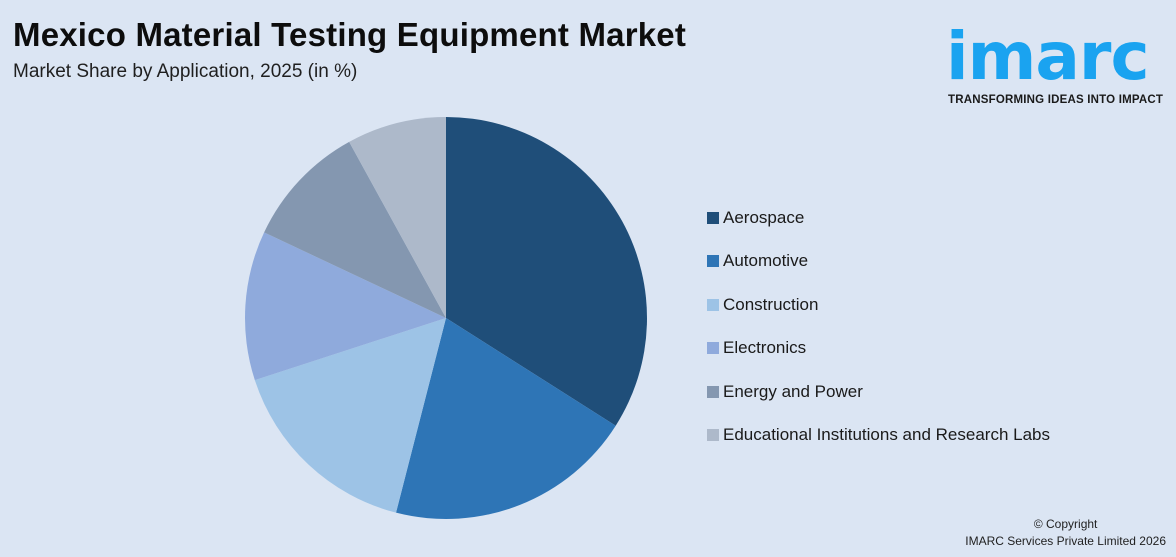  Describe the element at coordinates (766, 261) in the screenshot. I see `legend-label: Automotive` at that location.